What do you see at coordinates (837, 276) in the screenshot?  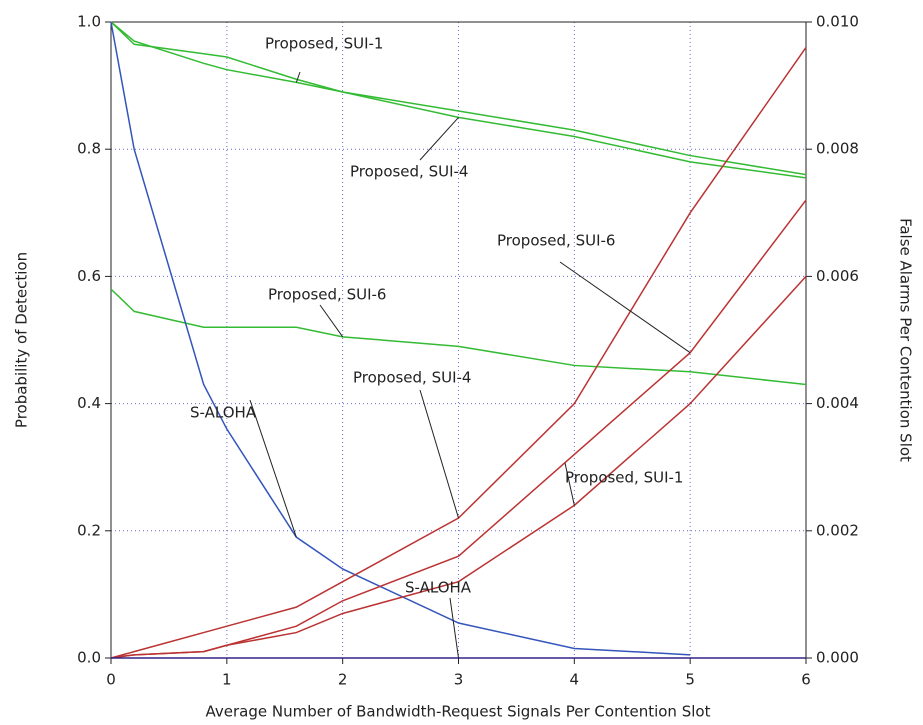 I see `y2-tick-label: 0.006` at bounding box center [837, 276].